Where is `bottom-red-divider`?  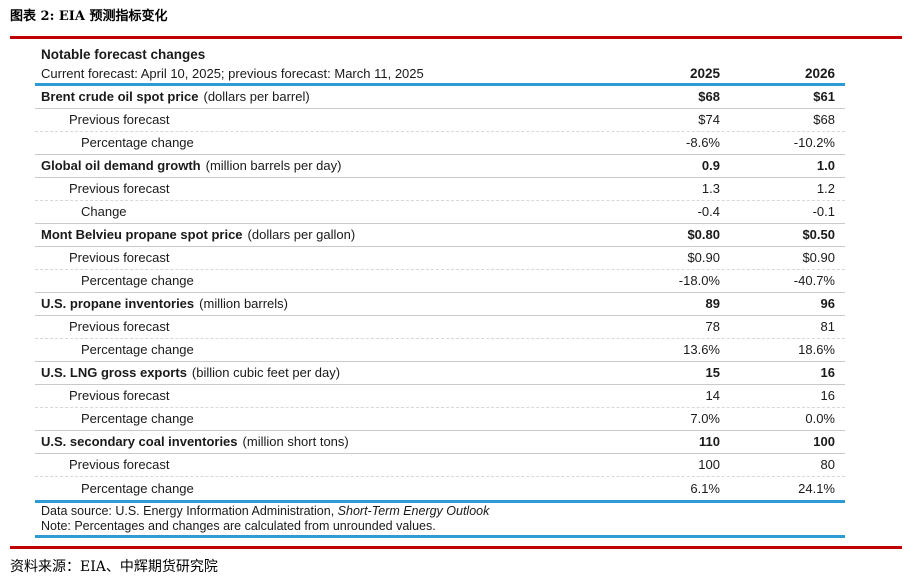
bottom-red-divider is located at coordinates (456, 547).